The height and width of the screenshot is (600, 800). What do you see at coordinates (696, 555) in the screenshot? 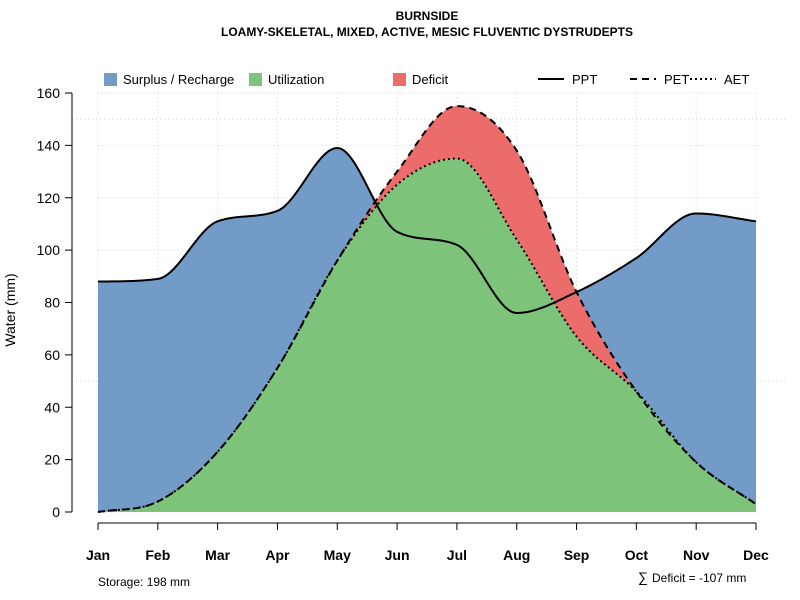
I see `x-tick-label: Nov` at bounding box center [696, 555].